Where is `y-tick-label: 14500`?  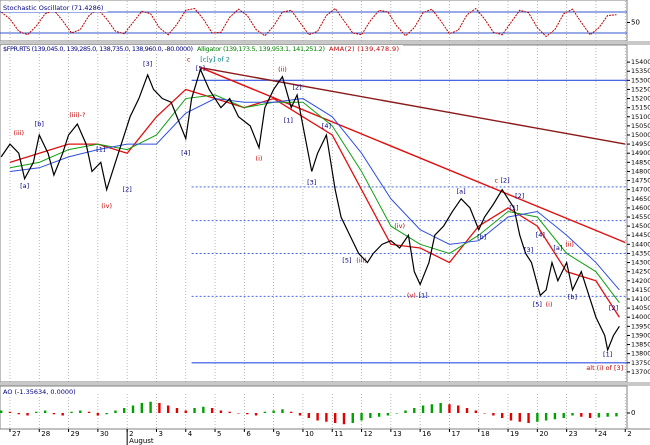
y-tick-label: 14500 is located at coordinates (640, 226).